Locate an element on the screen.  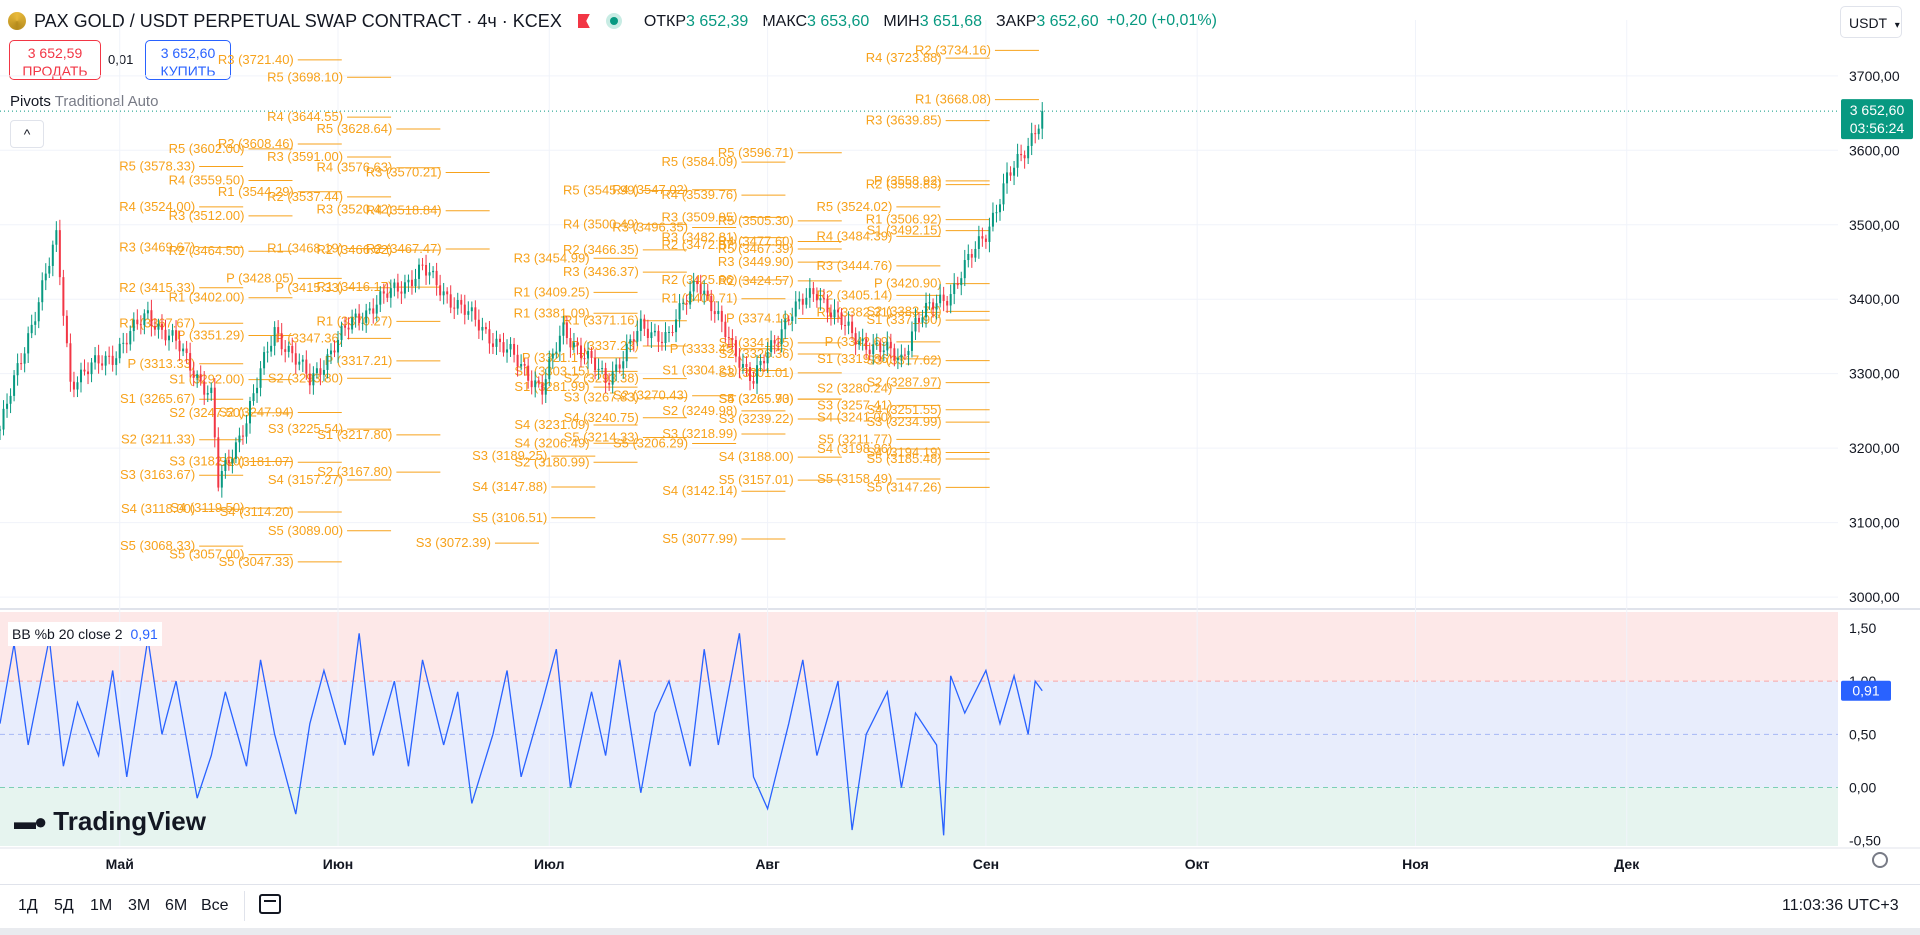
buy-button: 3 652,60 КУПИТЬ is located at coordinates (188, 60).